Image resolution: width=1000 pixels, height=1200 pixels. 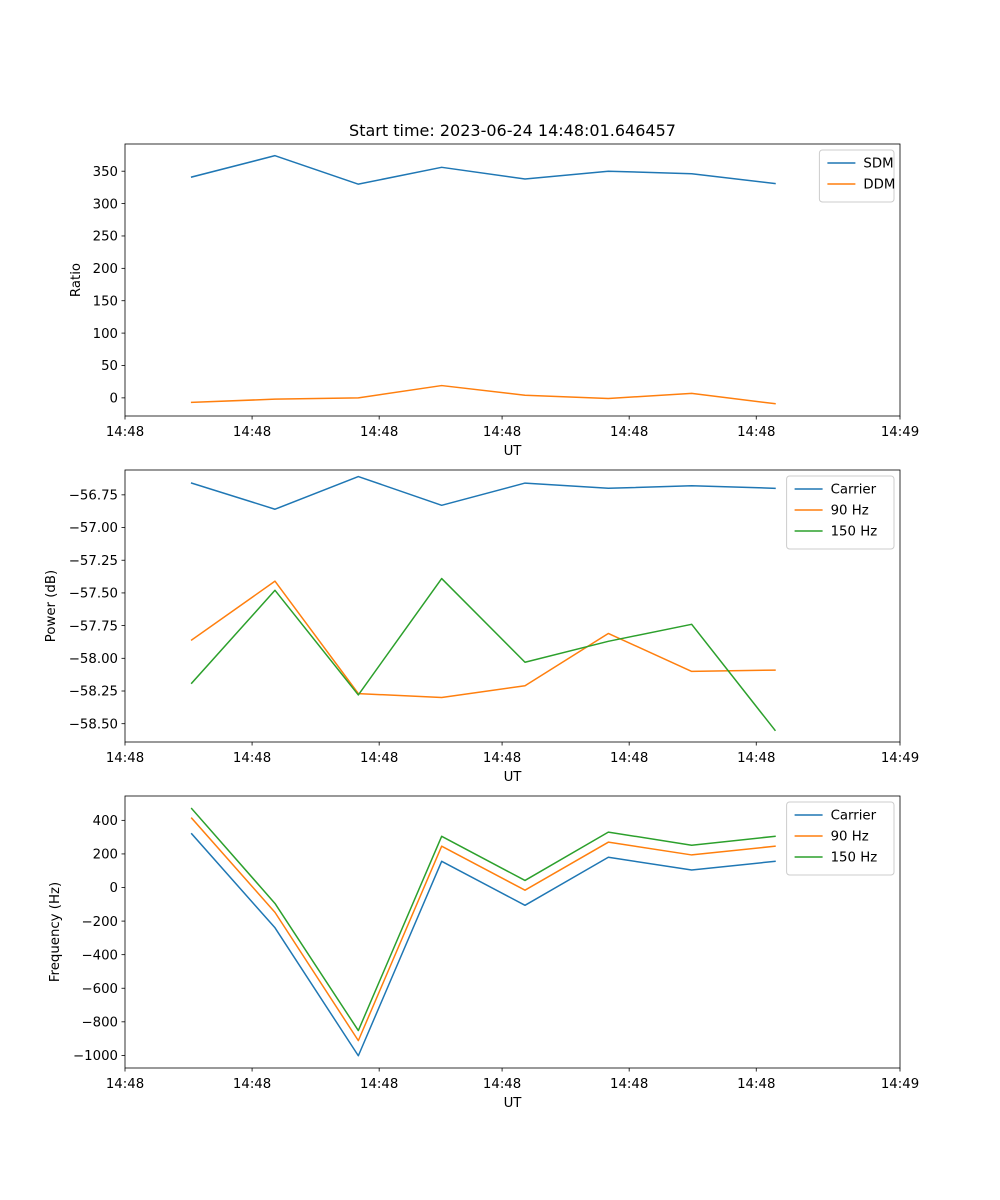 I want to click on y-tick-label: 50, so click(x=109, y=366).